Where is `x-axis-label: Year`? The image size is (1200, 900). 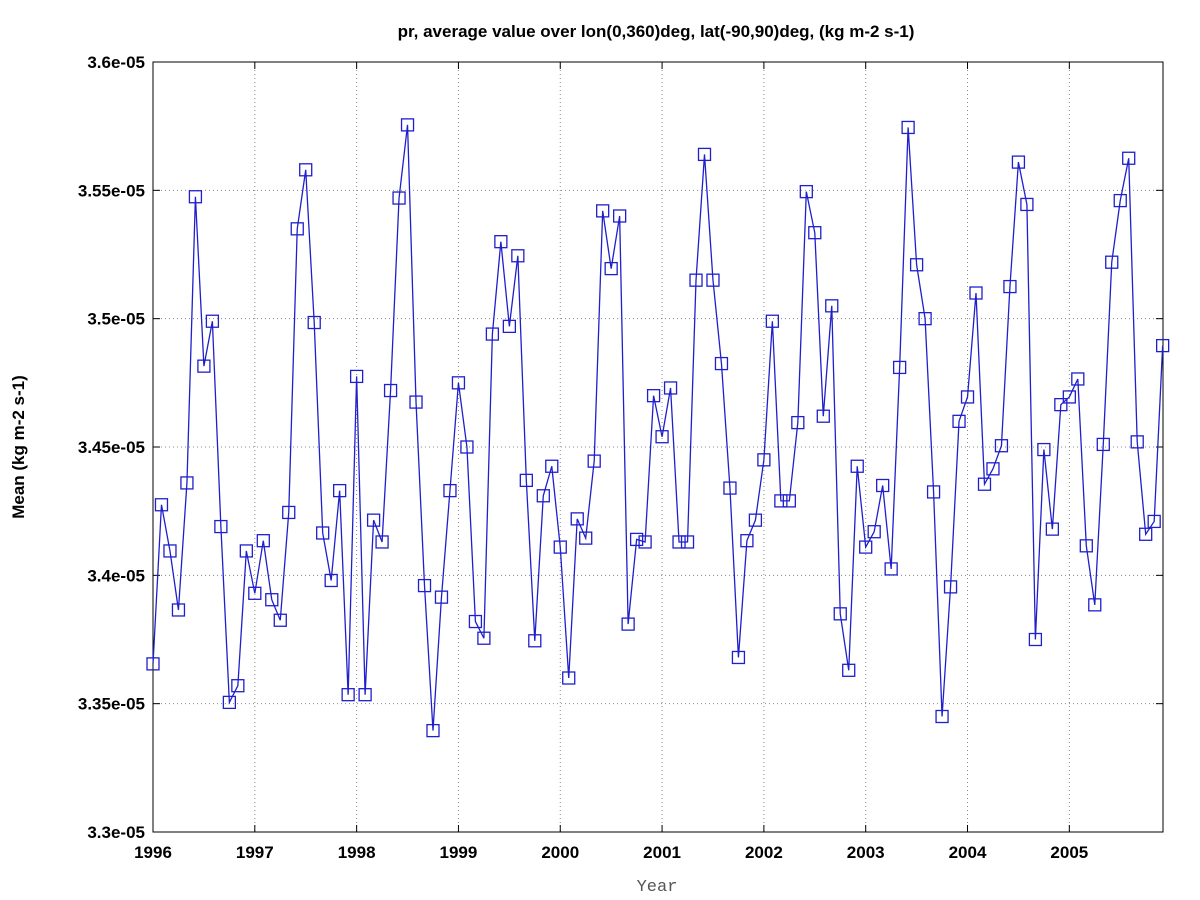
x-axis-label: Year is located at coordinates (657, 887).